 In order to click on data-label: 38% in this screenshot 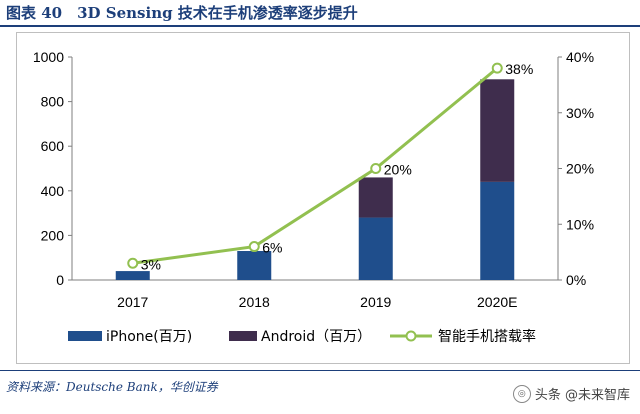, I will do `click(519, 69)`.